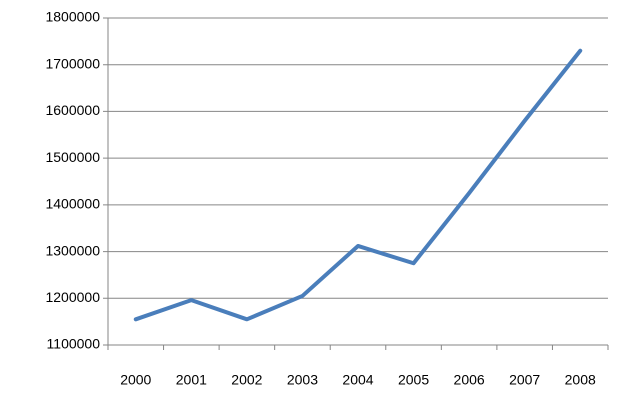  I want to click on x-tick-label: 2000, so click(135, 380).